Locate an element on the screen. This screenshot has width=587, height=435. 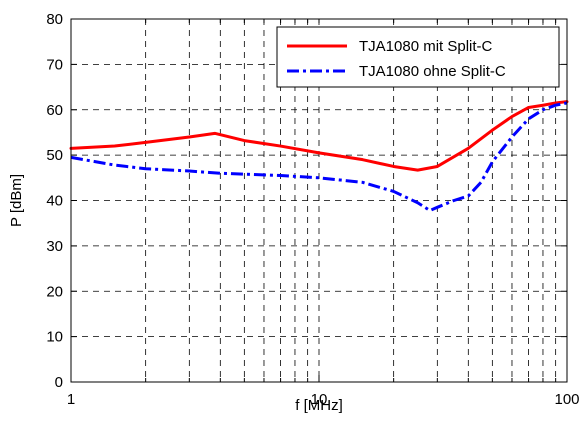
x-axis-label: f [MHz] is located at coordinates (319, 405).